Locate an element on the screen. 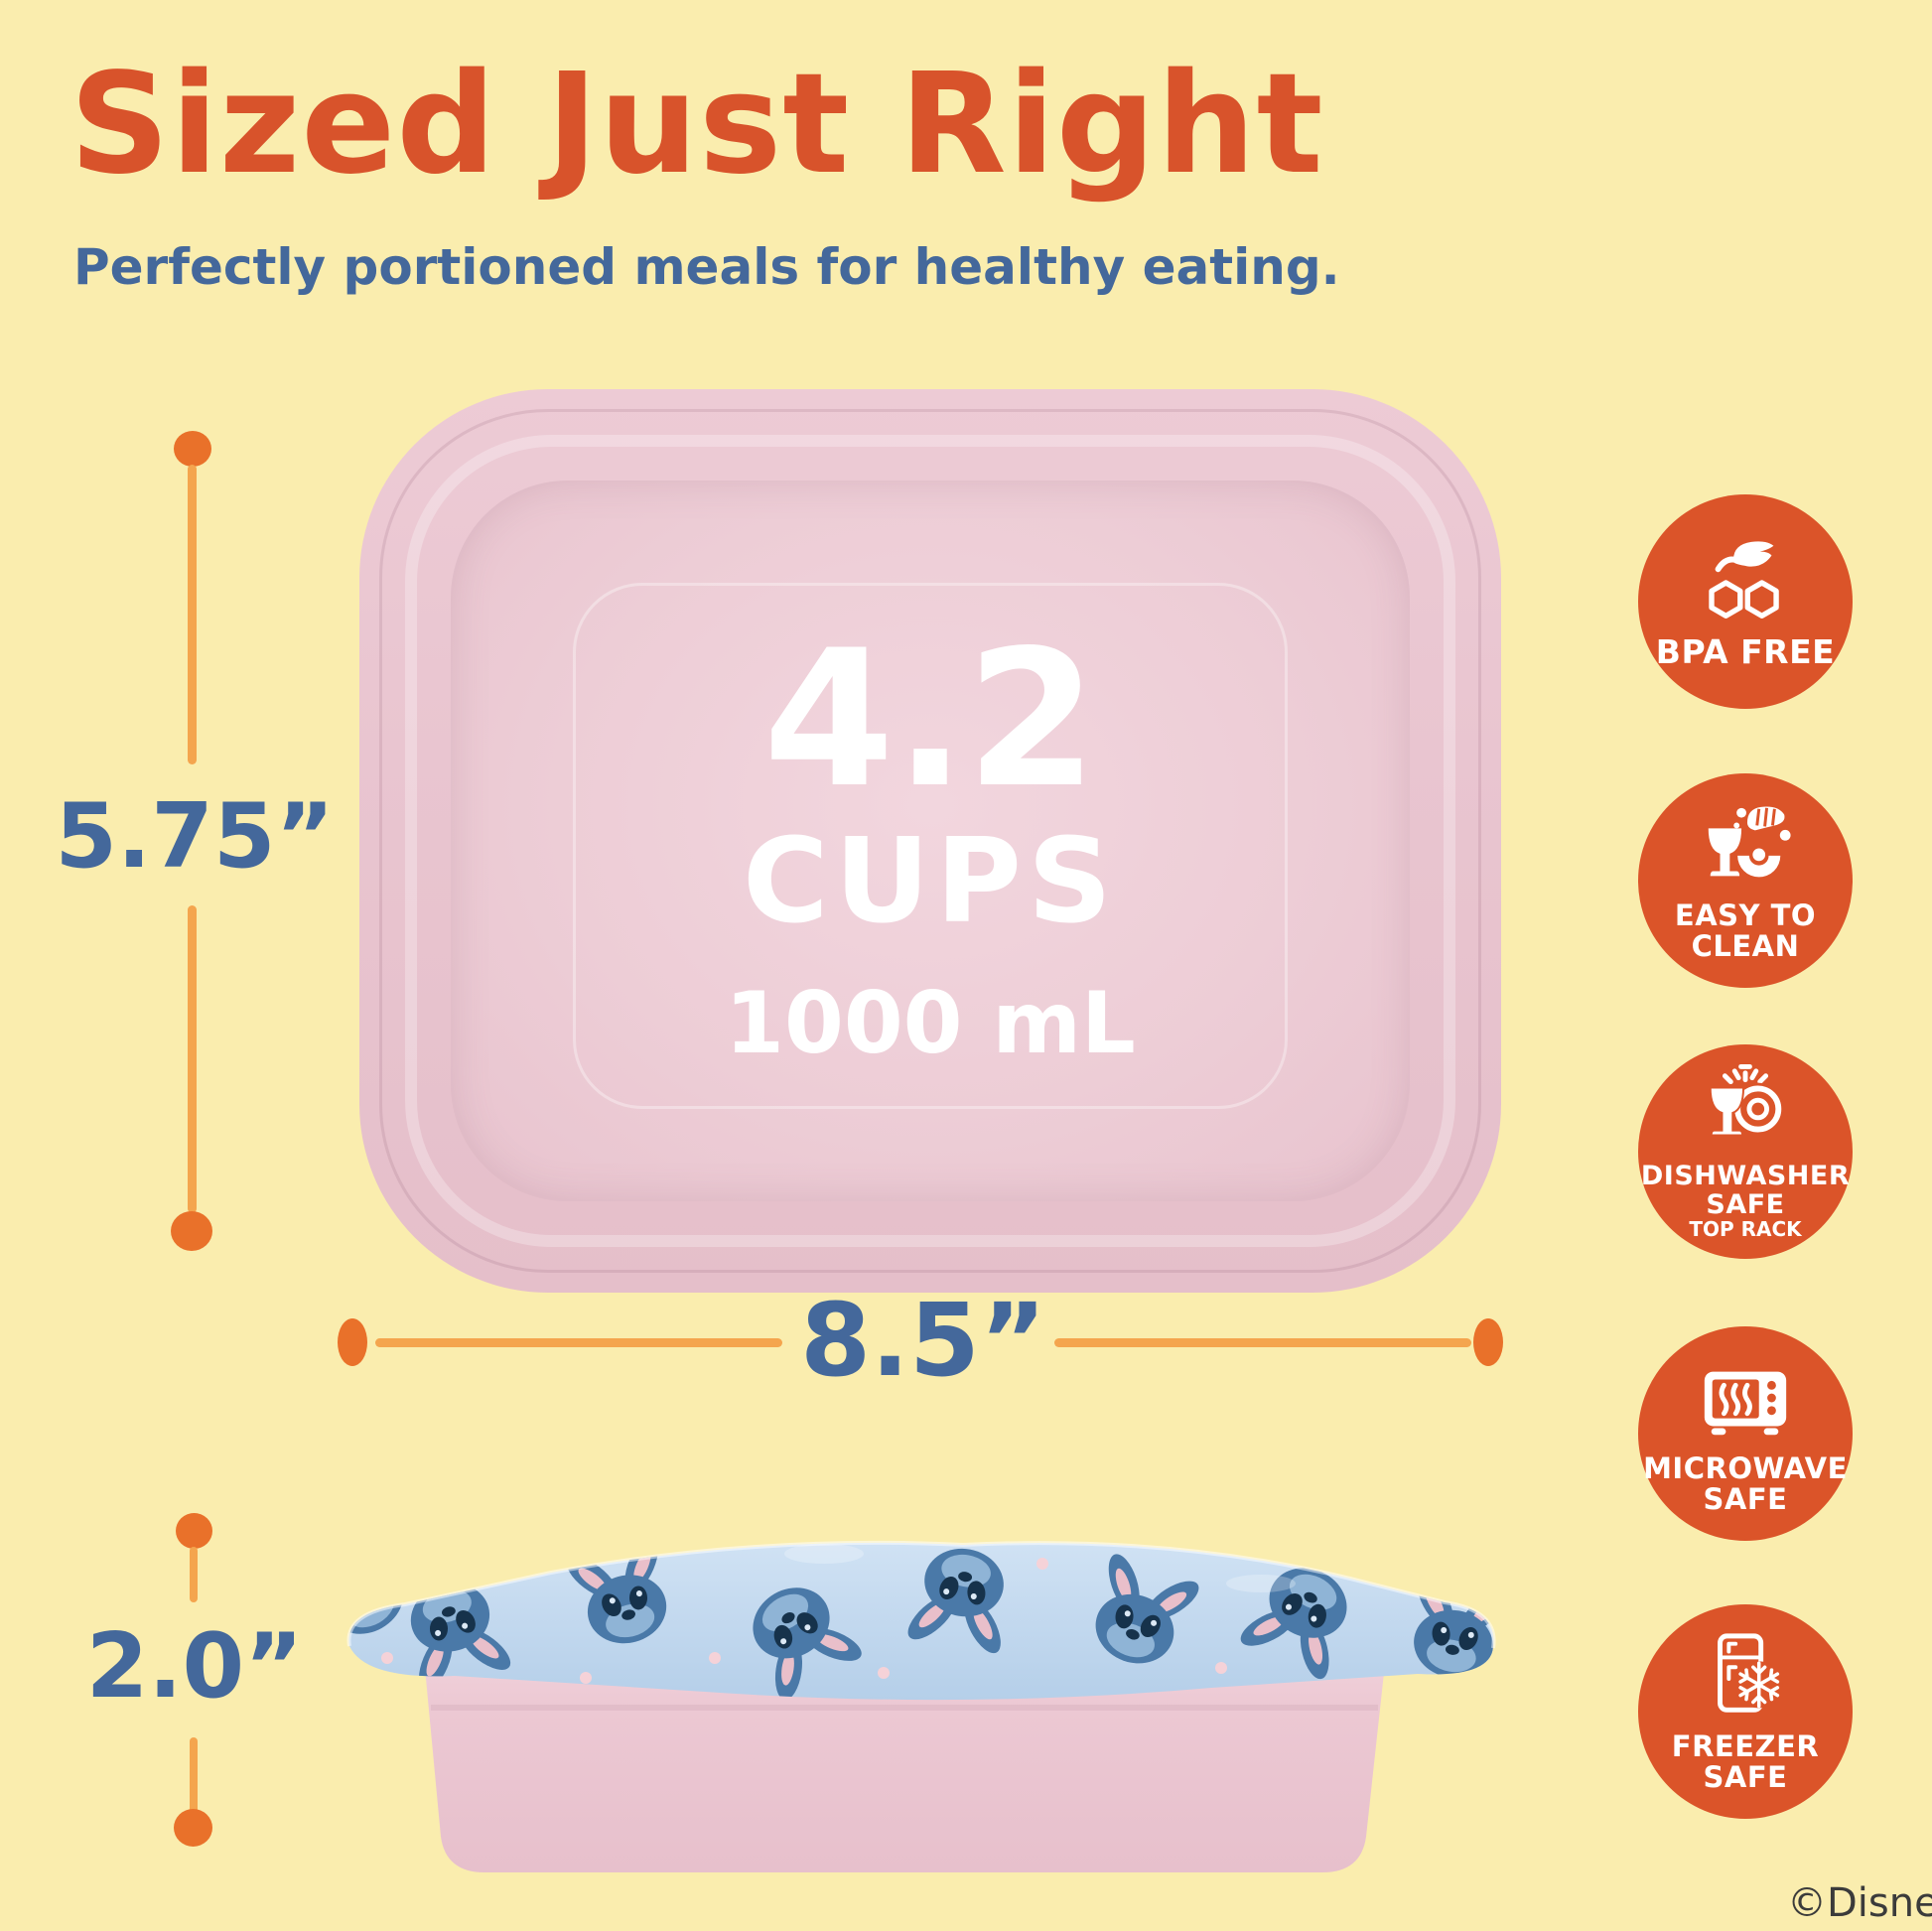  container-seal-outline is located at coordinates (931, 846).